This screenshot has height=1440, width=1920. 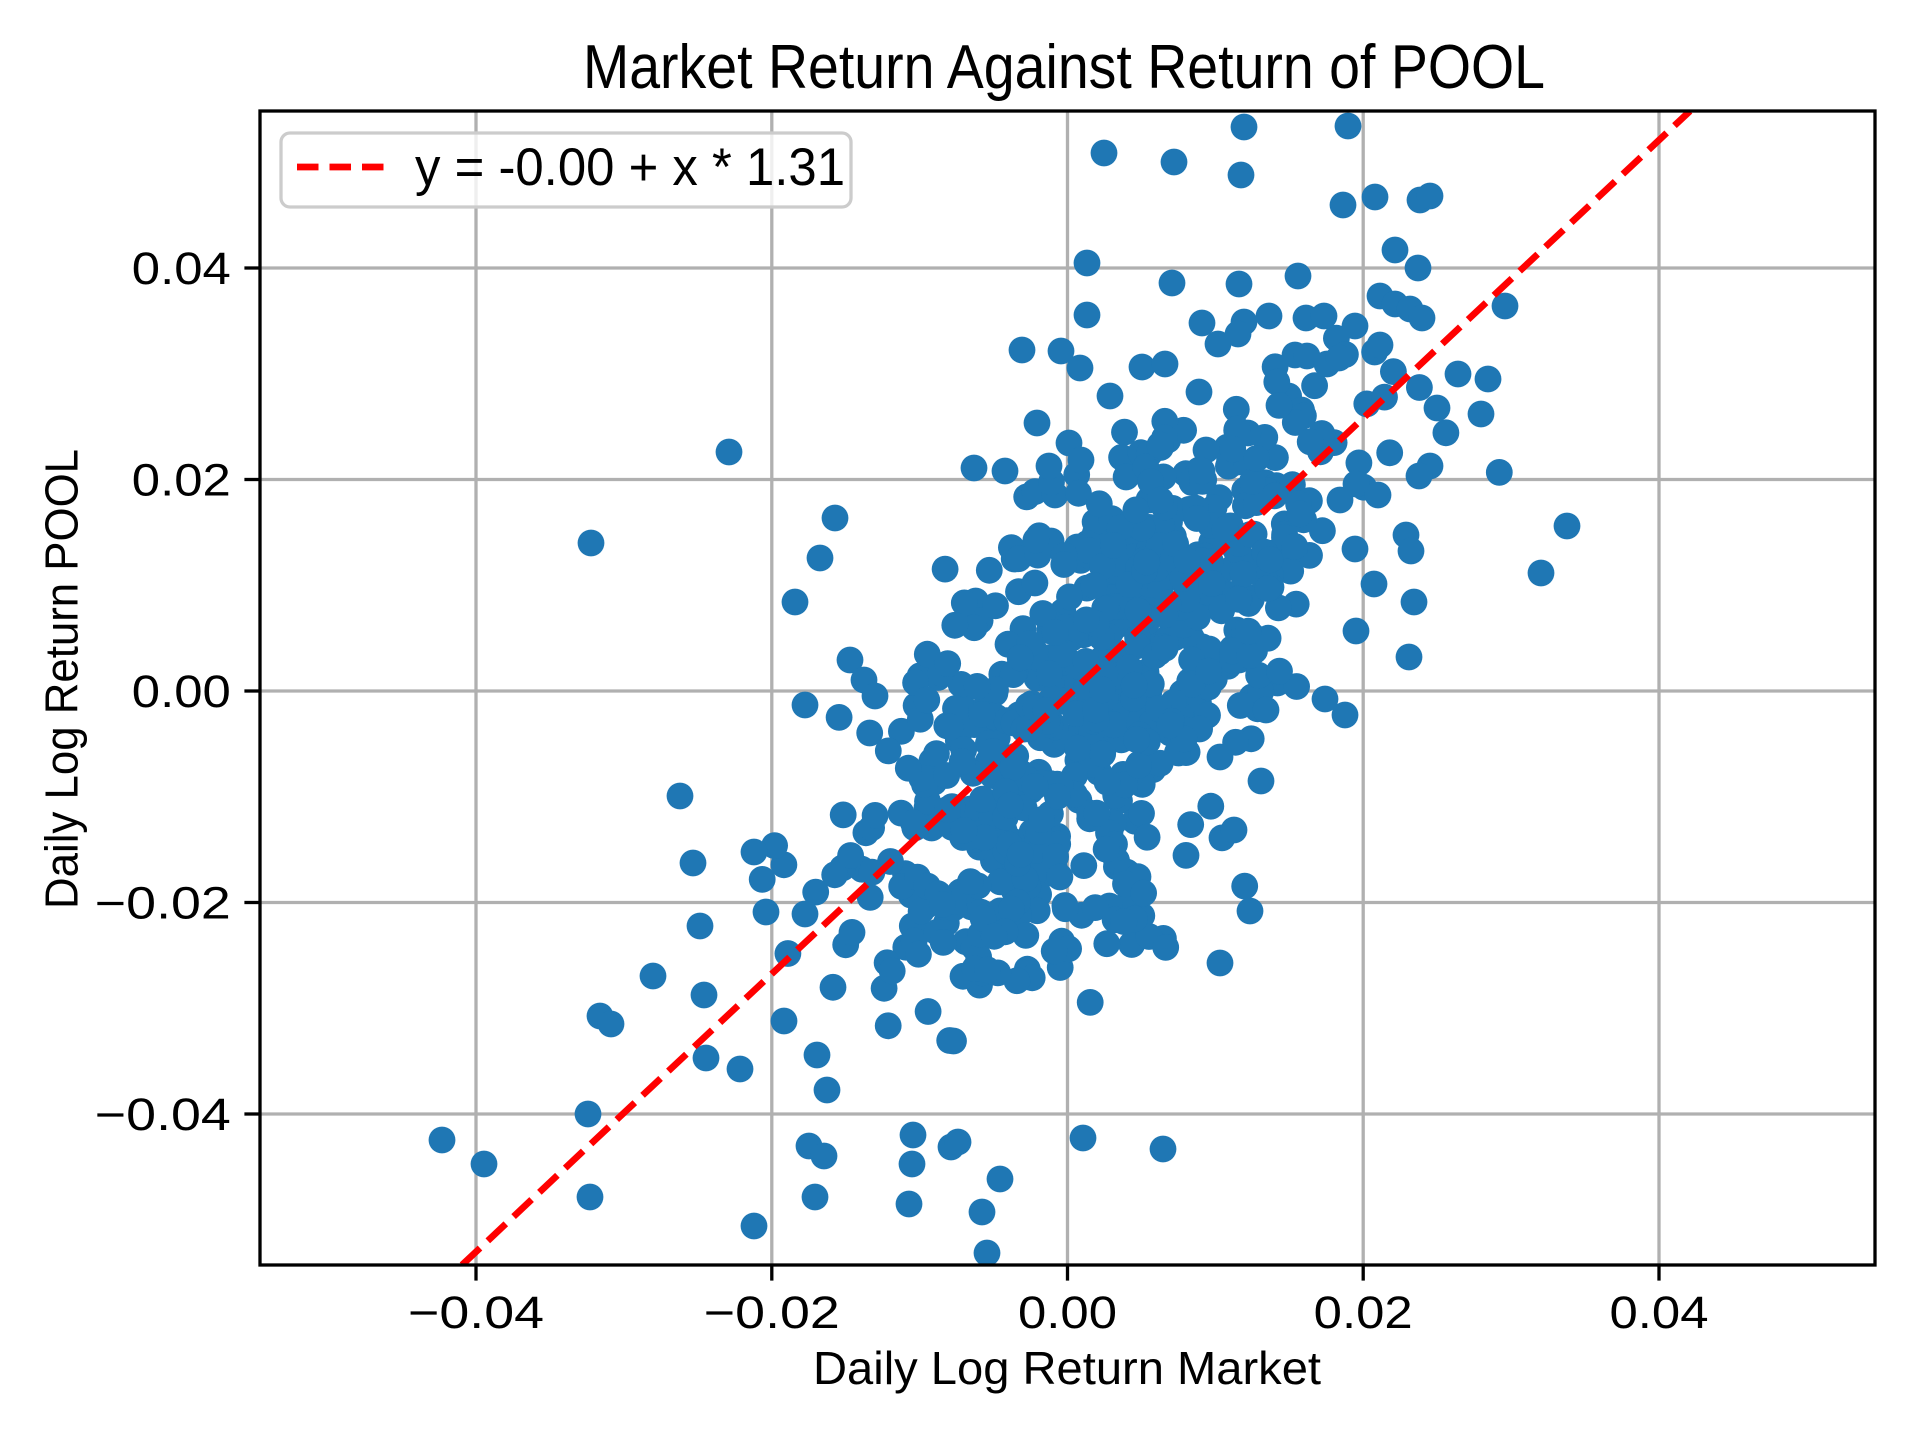 What do you see at coordinates (62, 679) in the screenshot?
I see `svg-text: Daily Log Return POOL` at bounding box center [62, 679].